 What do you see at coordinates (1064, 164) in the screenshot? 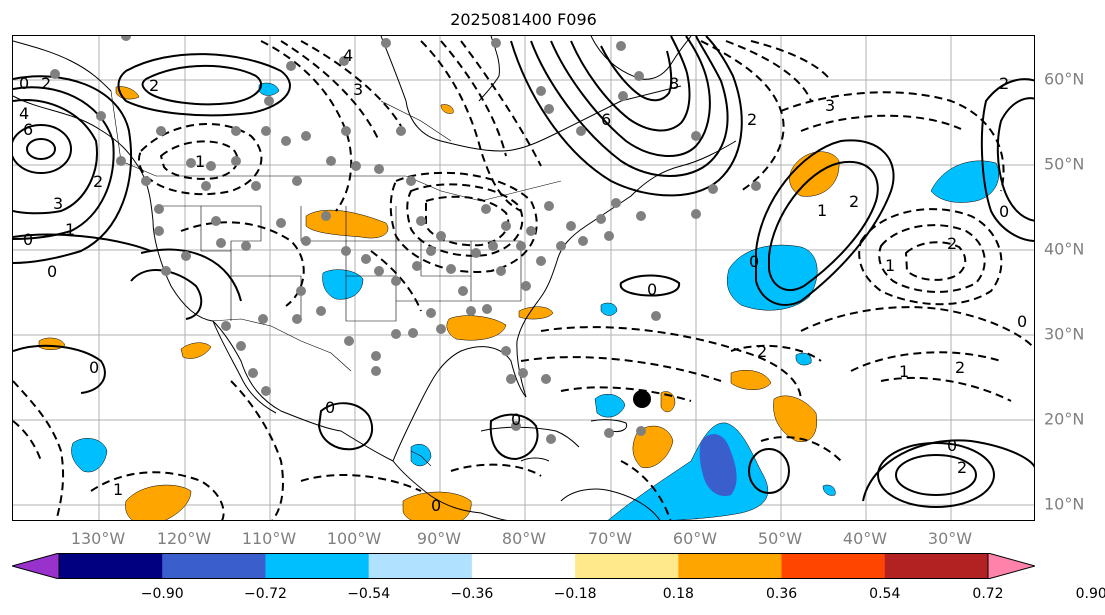
I see `lat-label: 50°N` at bounding box center [1064, 164].